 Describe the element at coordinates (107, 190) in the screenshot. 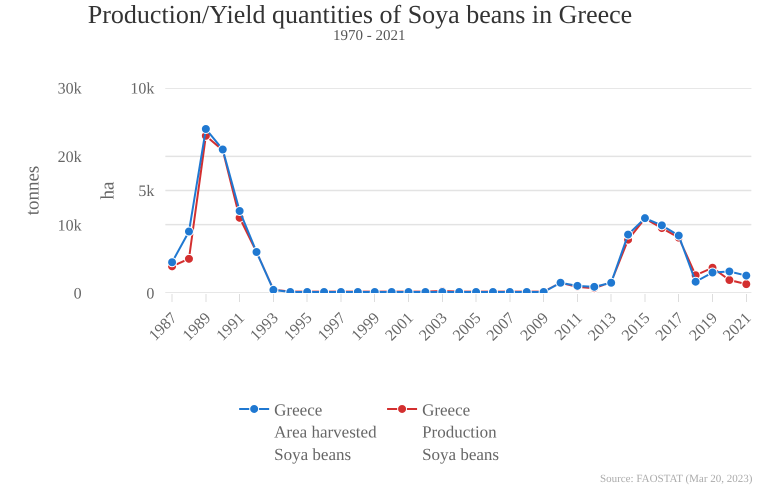

I see `y2-axis-title: ha` at that location.